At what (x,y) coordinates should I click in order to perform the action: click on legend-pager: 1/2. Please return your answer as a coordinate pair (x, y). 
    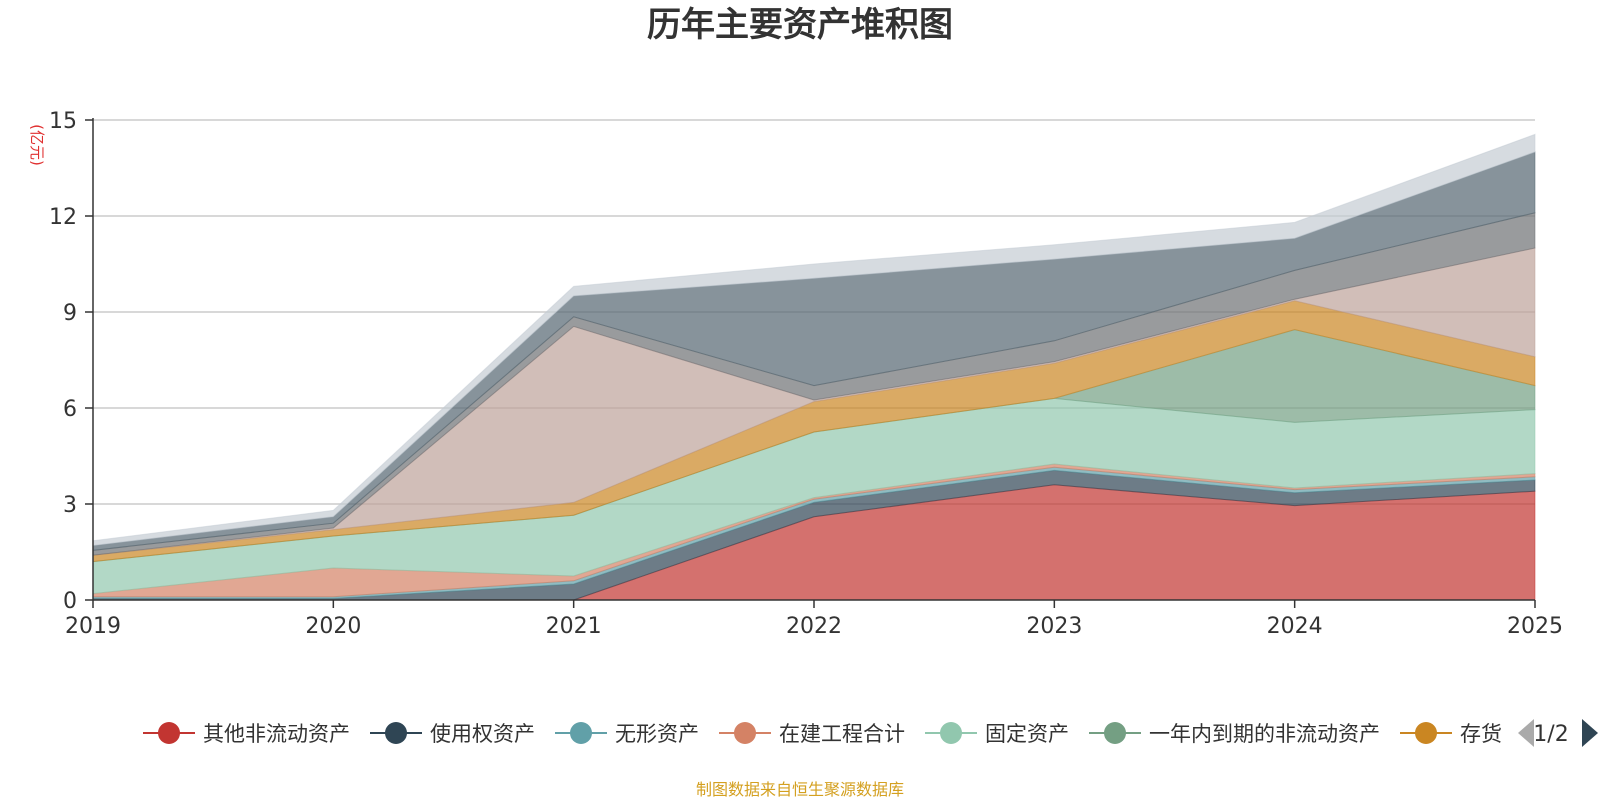
    Looking at the image, I should click on (1558, 733).